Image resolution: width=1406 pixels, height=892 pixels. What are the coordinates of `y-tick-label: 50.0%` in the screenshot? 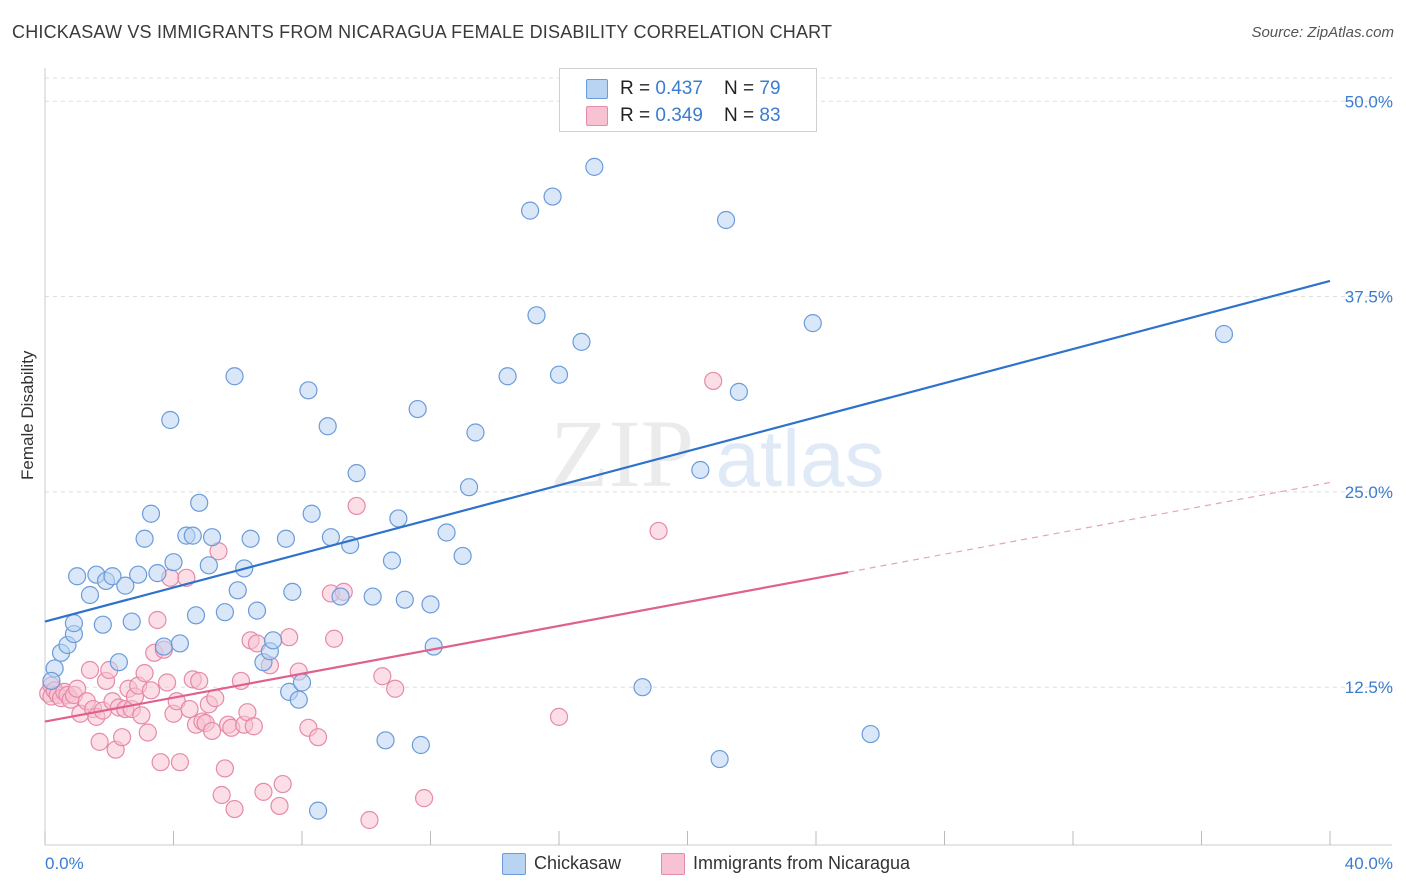 It's located at (1369, 101).